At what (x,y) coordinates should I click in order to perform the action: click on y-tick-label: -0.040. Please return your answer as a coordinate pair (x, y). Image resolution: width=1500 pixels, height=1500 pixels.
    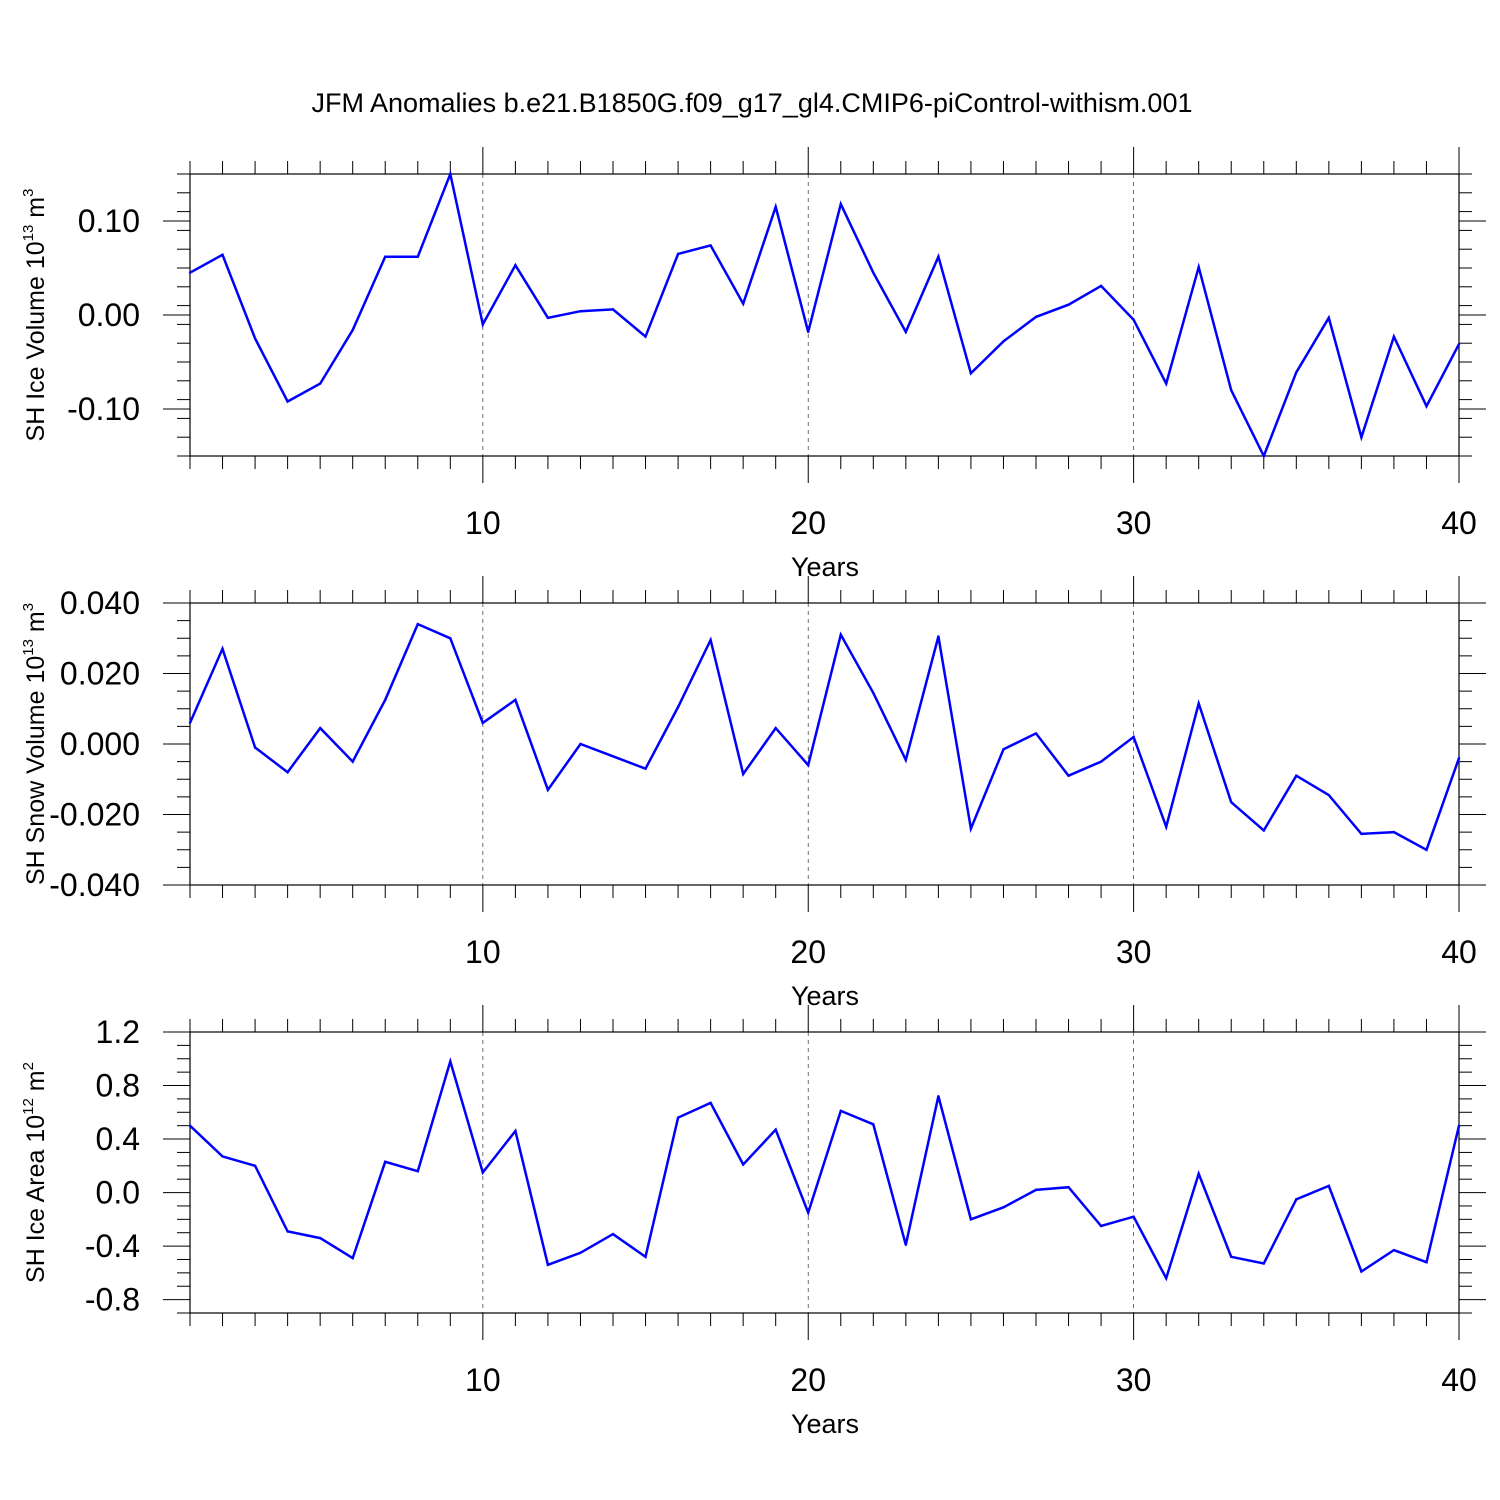
    Looking at the image, I should click on (94, 885).